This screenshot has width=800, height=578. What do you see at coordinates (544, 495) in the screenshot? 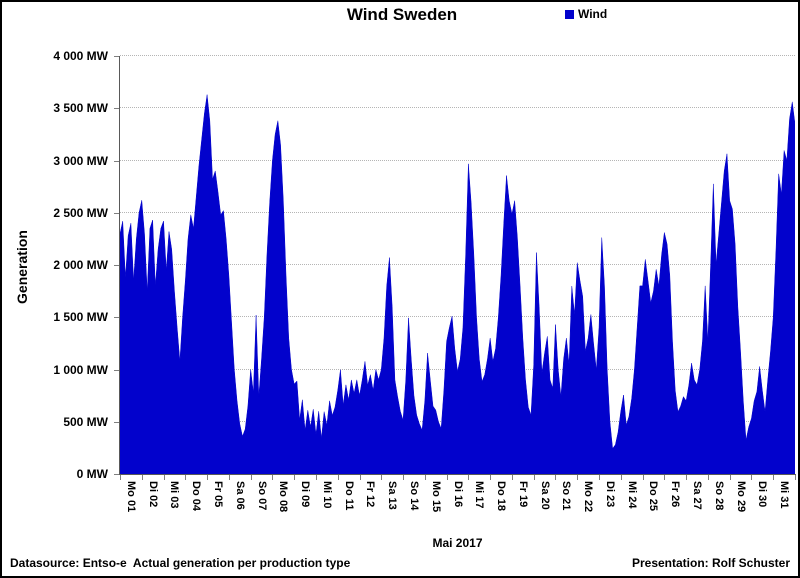
I see `x-tick-label: Sa 20` at bounding box center [544, 495].